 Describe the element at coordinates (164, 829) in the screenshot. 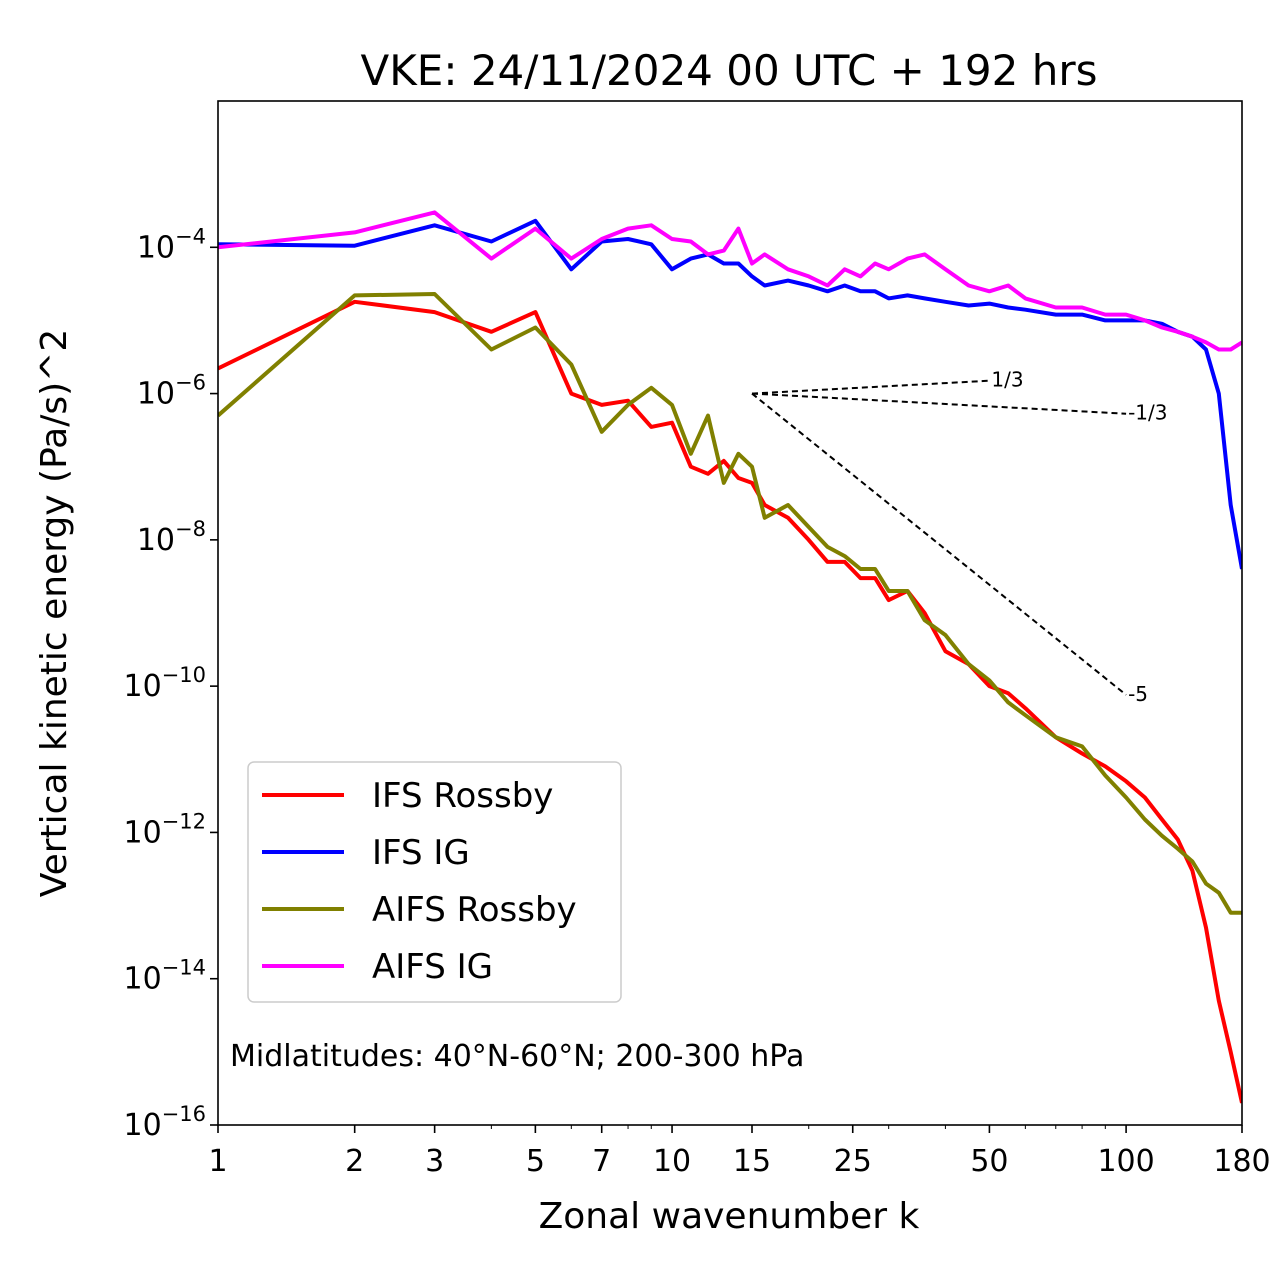

I see `y-tick-label: 10⁻¹²` at that location.